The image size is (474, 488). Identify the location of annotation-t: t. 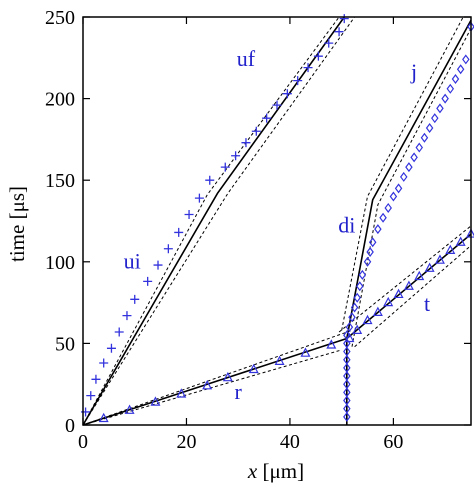
(427, 303).